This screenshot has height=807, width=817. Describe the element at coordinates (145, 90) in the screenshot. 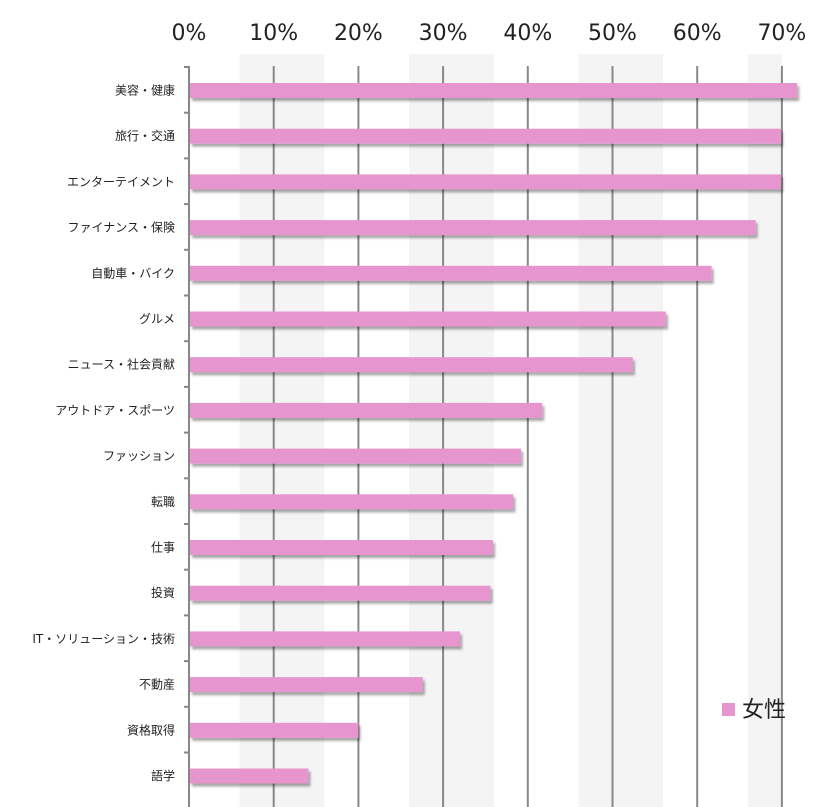

I see `category-label: 美容・健康` at that location.